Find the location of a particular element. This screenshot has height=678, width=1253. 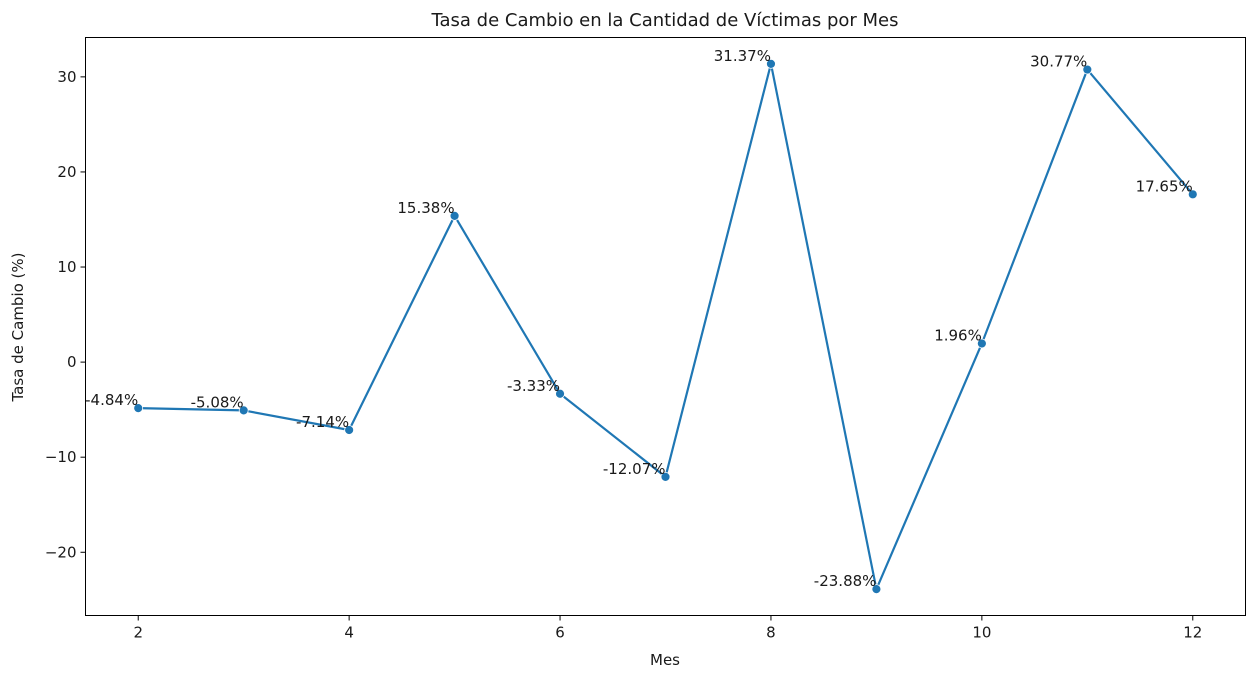

x-tick-label: 4 is located at coordinates (349, 633).